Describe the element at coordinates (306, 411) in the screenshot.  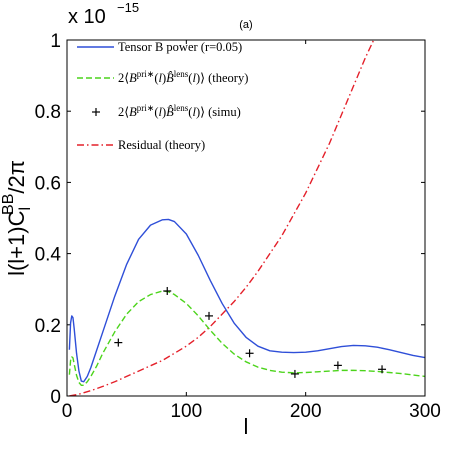
I see `x-tick-label: 200` at that location.